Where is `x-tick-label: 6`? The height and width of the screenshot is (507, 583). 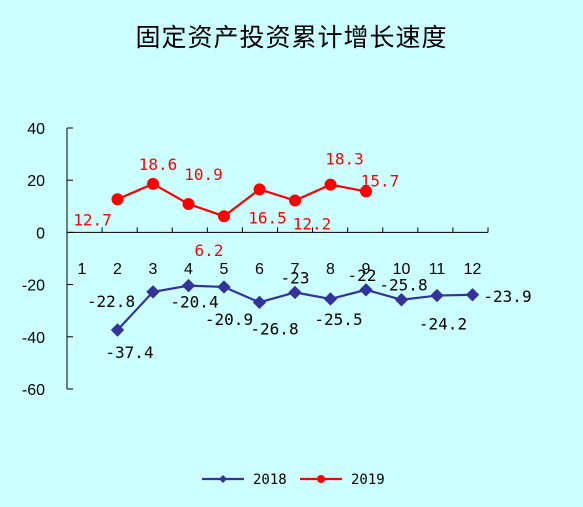 x-tick-label: 6 is located at coordinates (259, 269).